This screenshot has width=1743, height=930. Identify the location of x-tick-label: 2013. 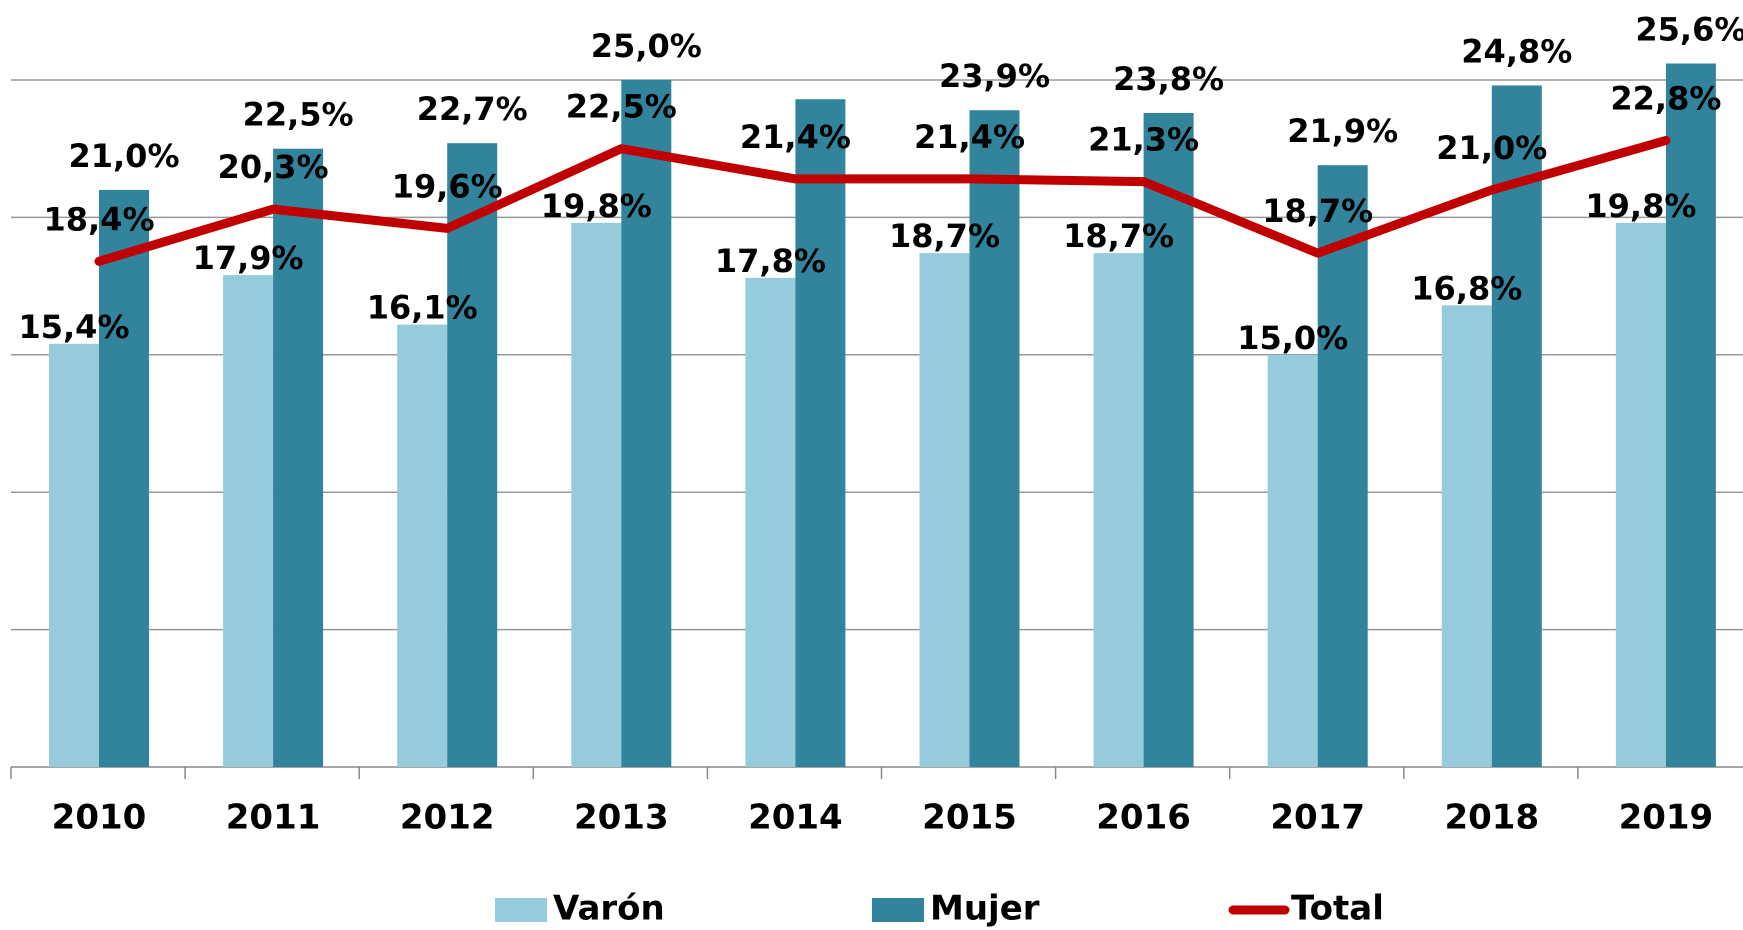
(621, 818).